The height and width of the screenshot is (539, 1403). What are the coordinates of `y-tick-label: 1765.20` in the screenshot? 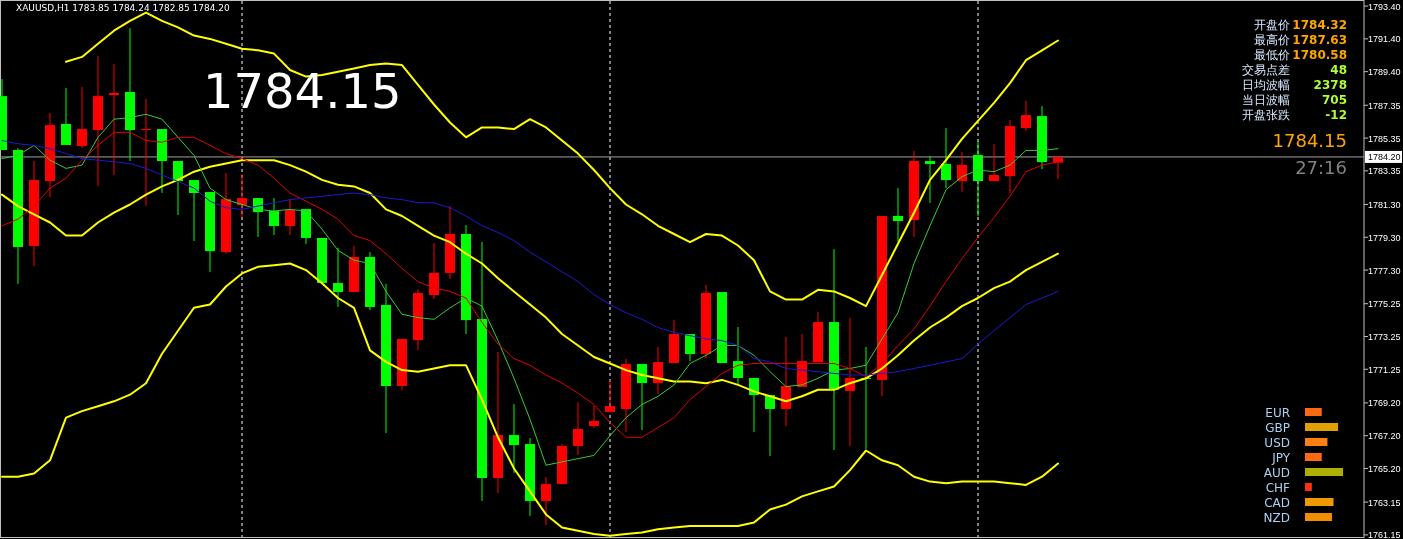 It's located at (1384, 468).